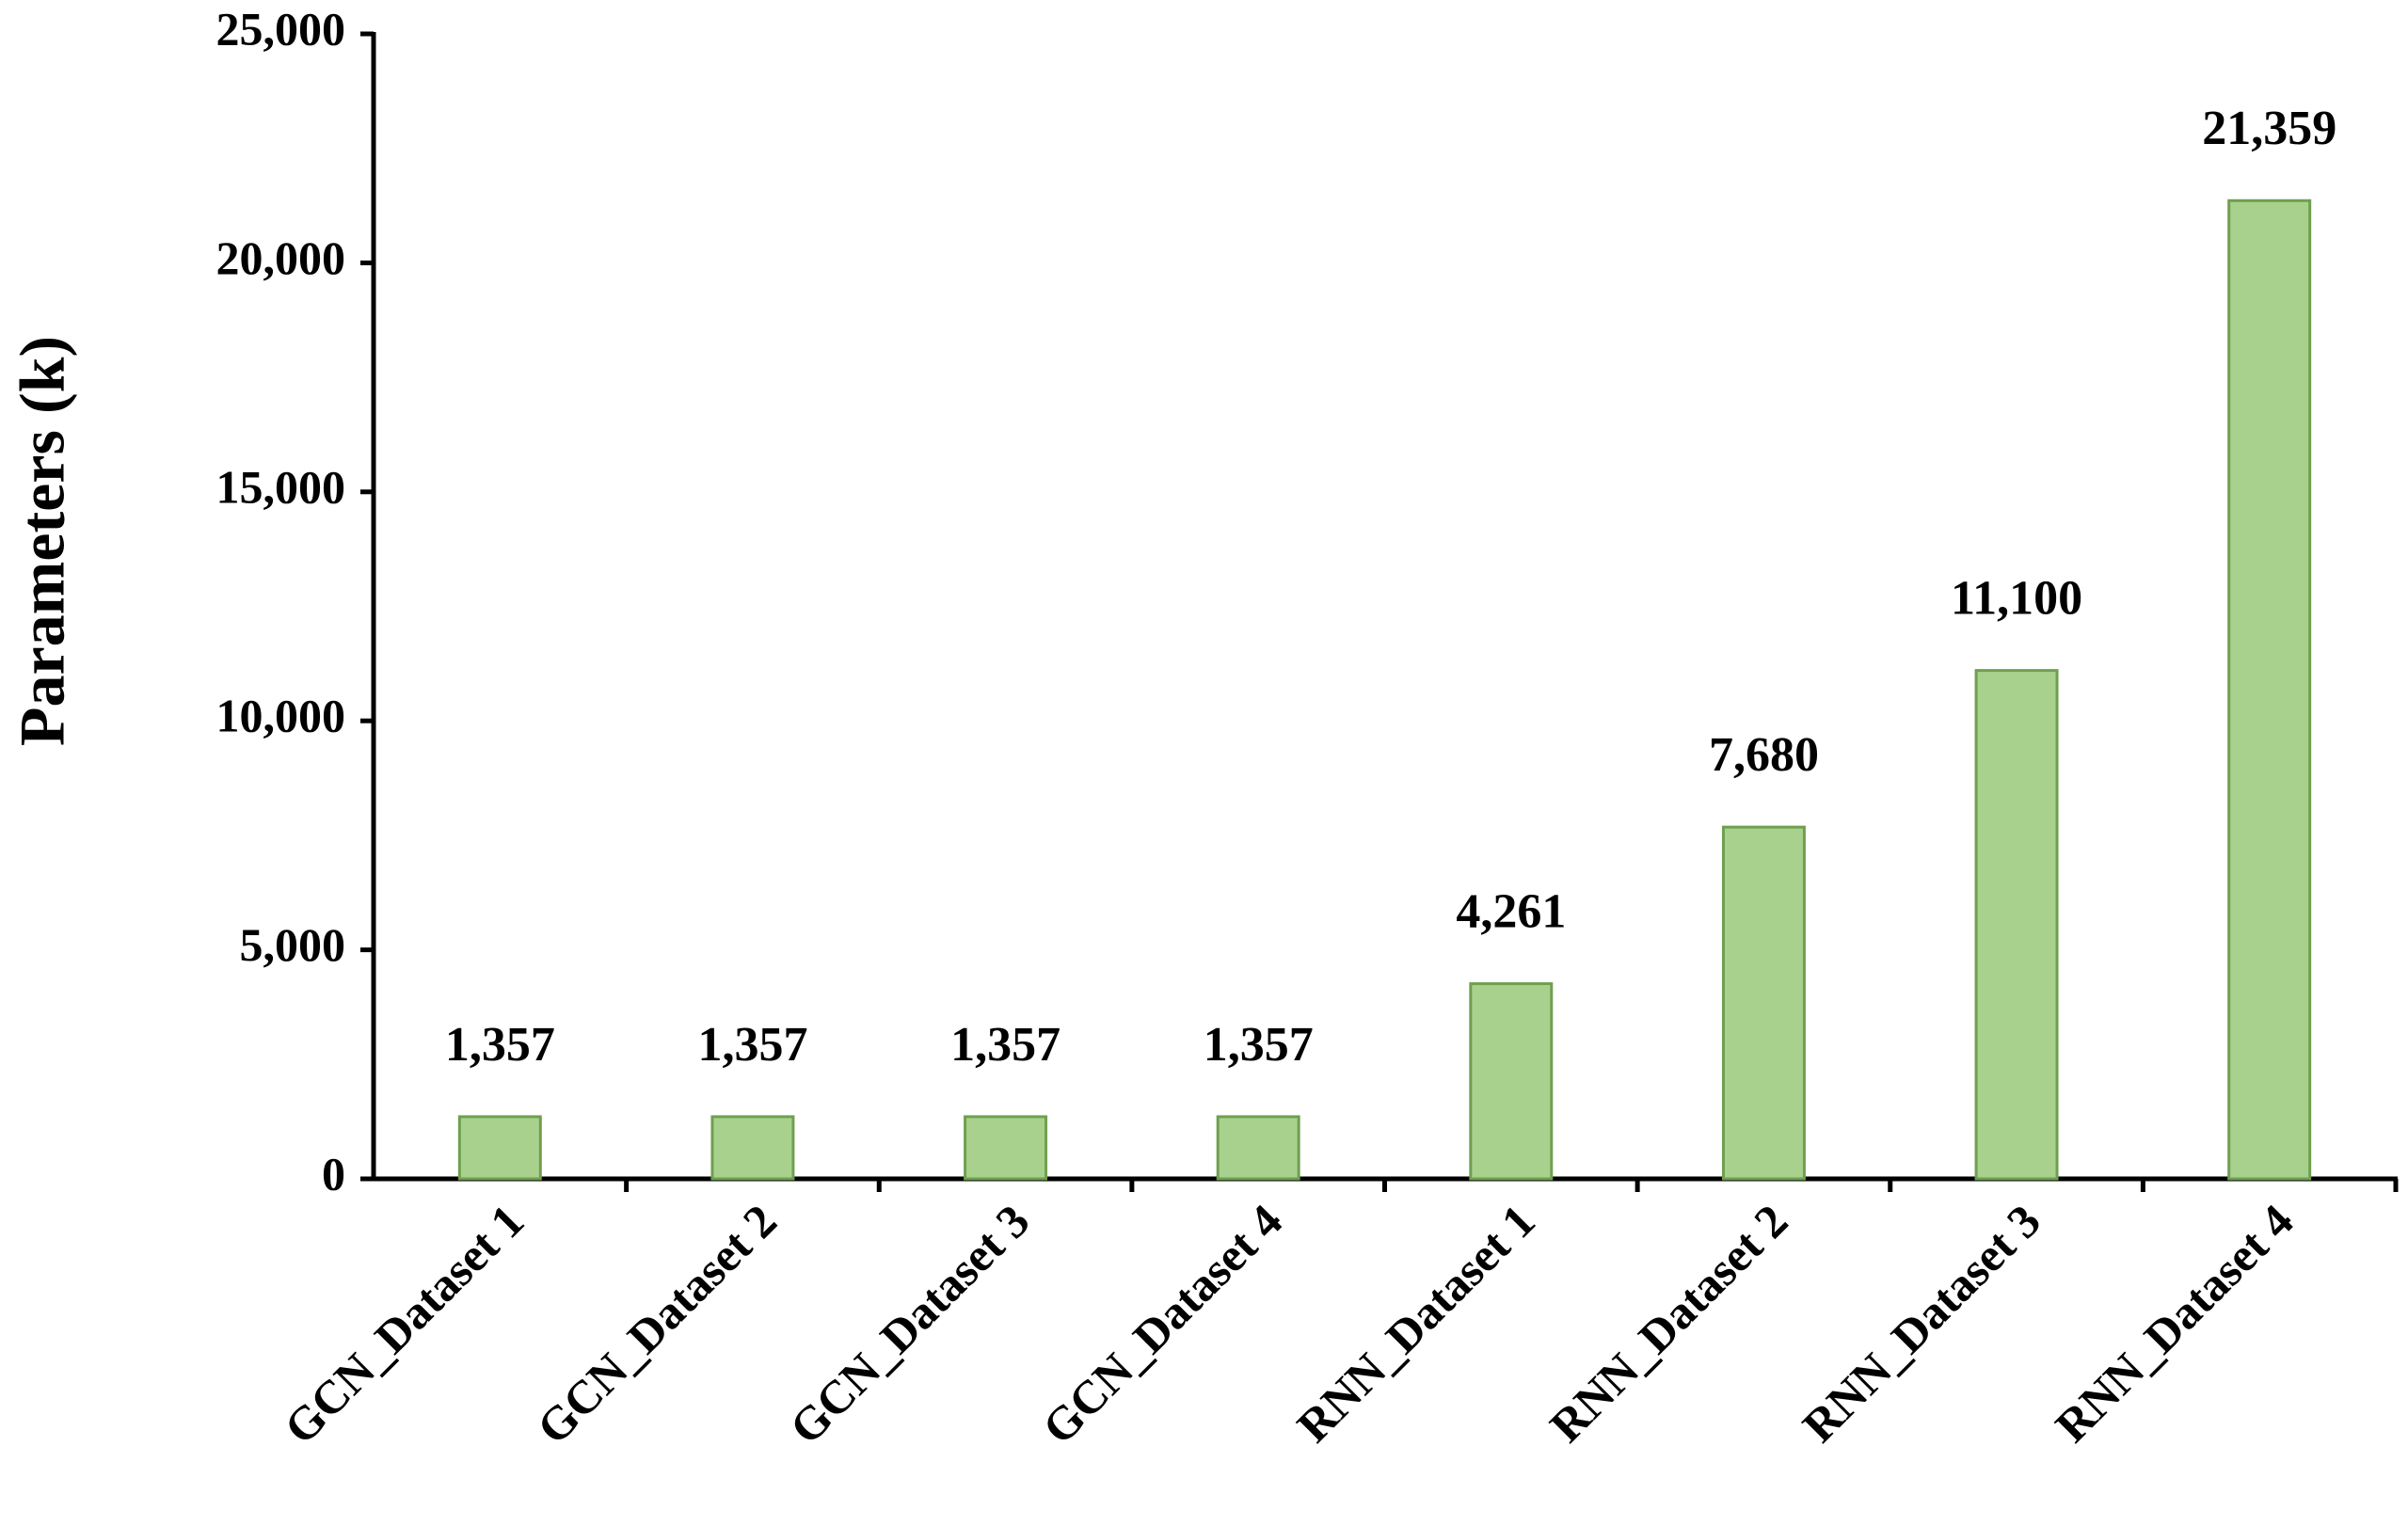  Describe the element at coordinates (333, 1173) in the screenshot. I see `y-tick-label: 0` at that location.